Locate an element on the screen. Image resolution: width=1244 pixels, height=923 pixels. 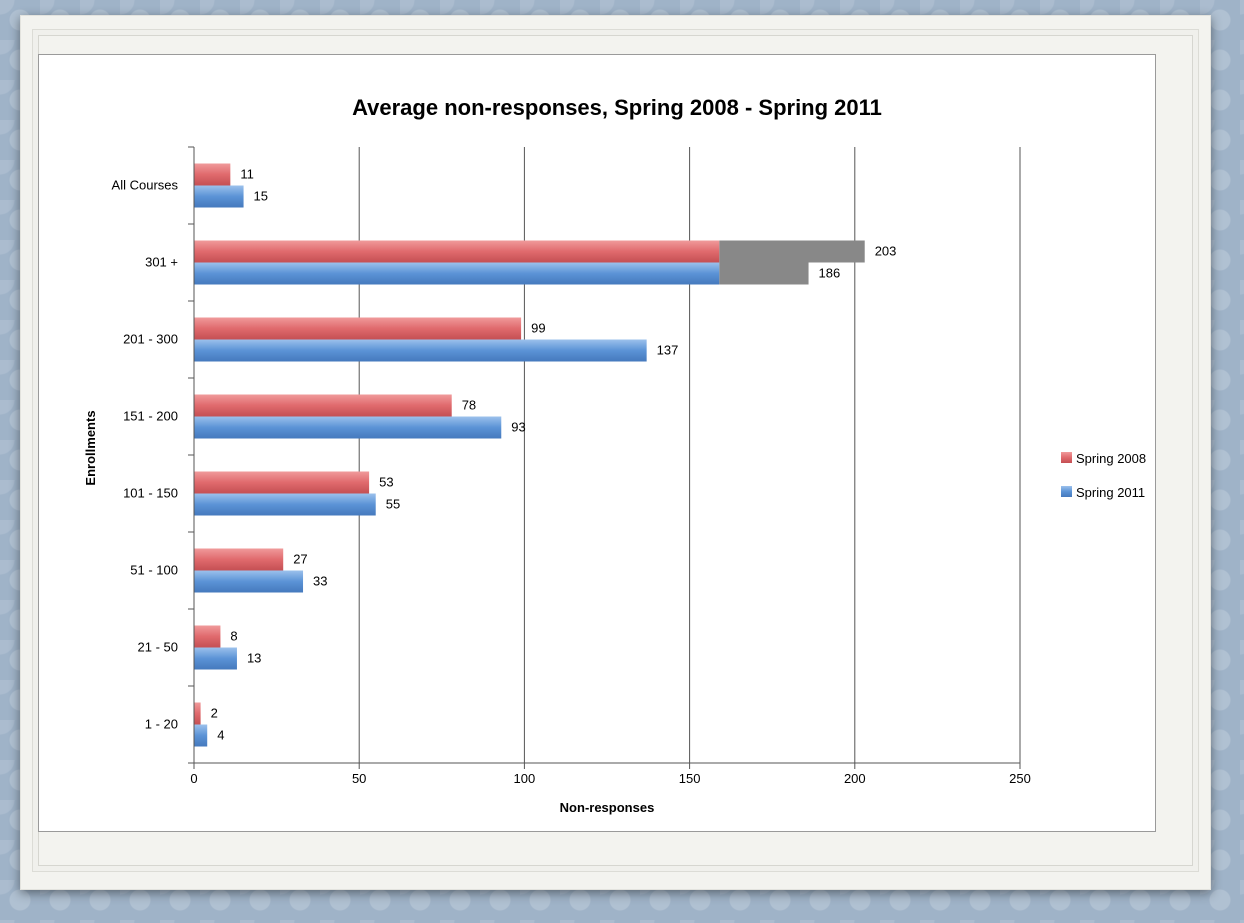
category-label: 151 - 200 is located at coordinates (150, 416).